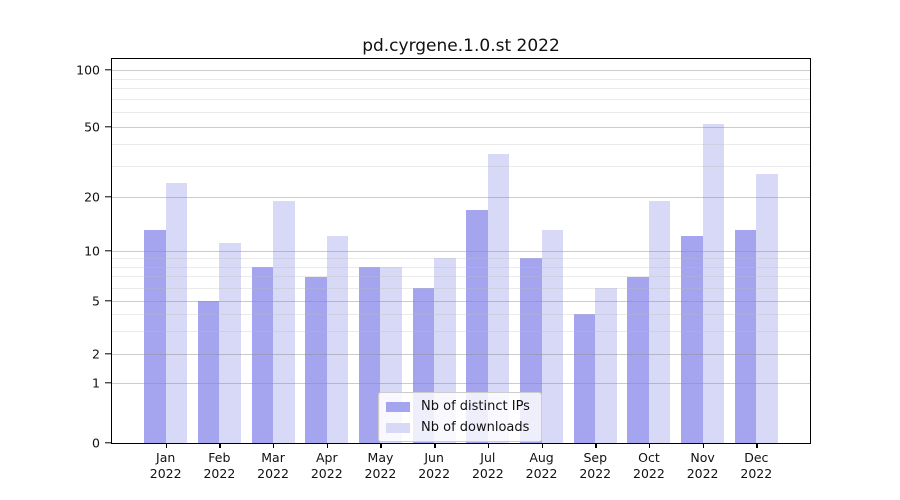 This screenshot has width=900, height=500. I want to click on y-tick-label-100: 100, so click(88, 70).